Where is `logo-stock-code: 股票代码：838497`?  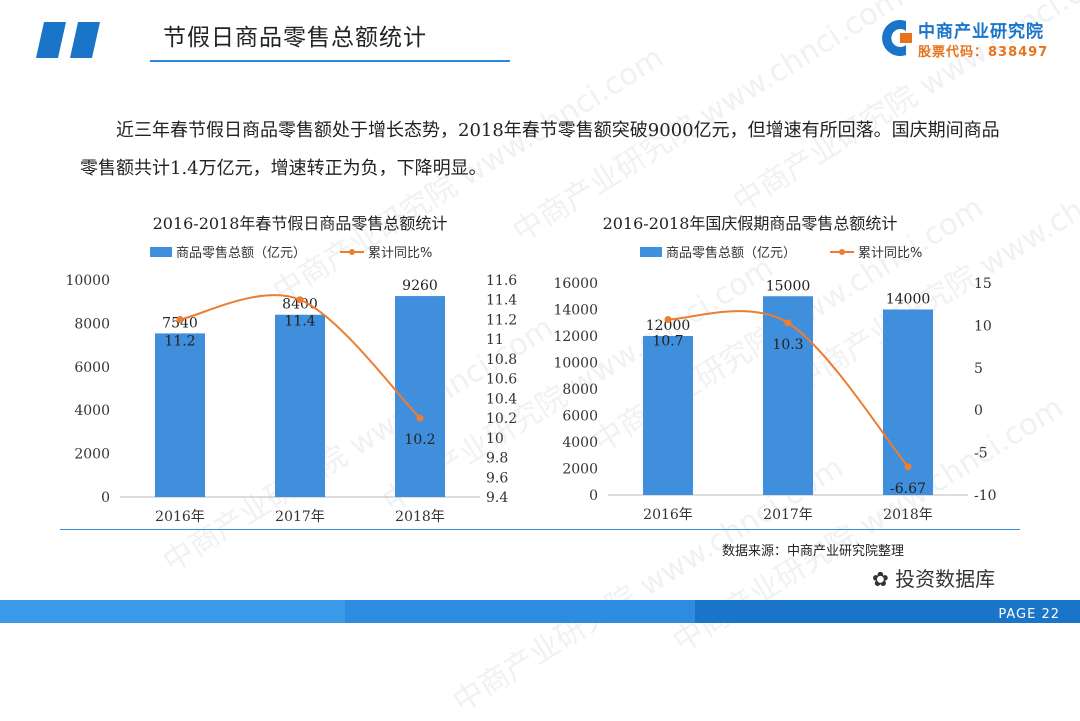
logo-stock-code: 股票代码：838497 is located at coordinates (983, 52).